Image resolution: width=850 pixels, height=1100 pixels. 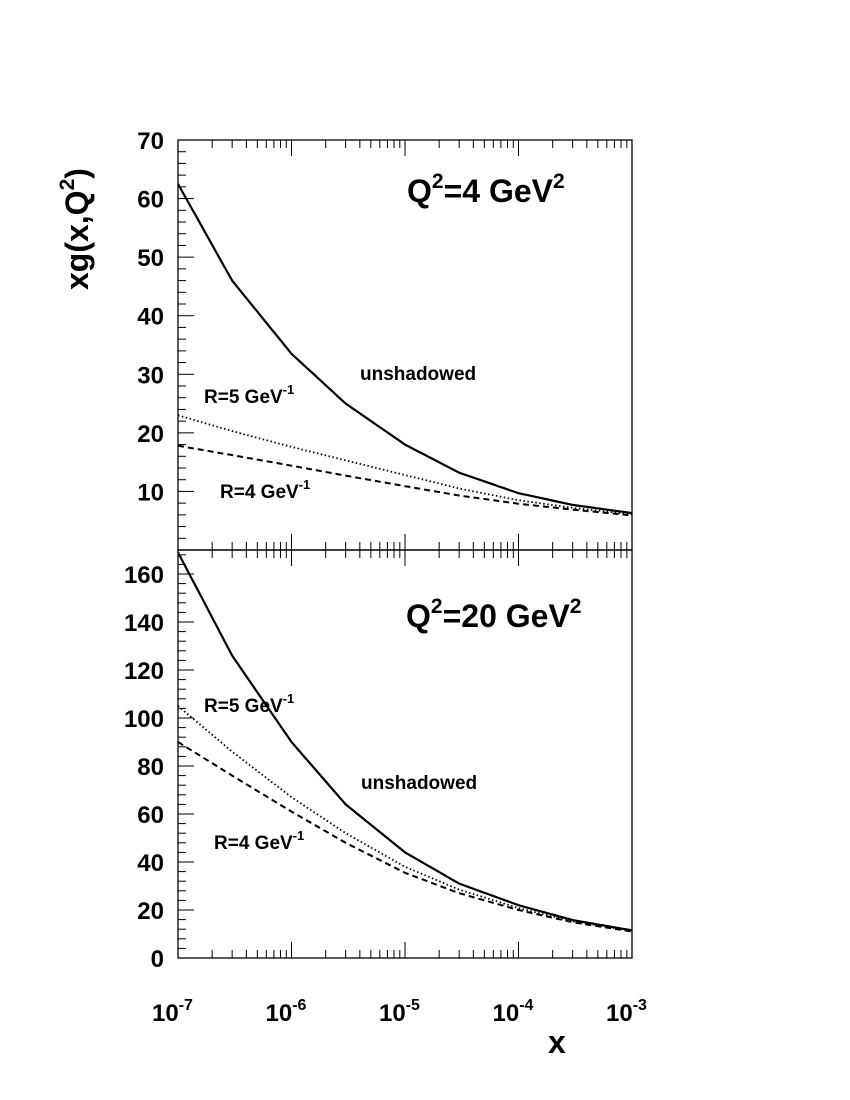 I want to click on x-tick-label: 10⁻⁵, so click(x=399, y=1012).